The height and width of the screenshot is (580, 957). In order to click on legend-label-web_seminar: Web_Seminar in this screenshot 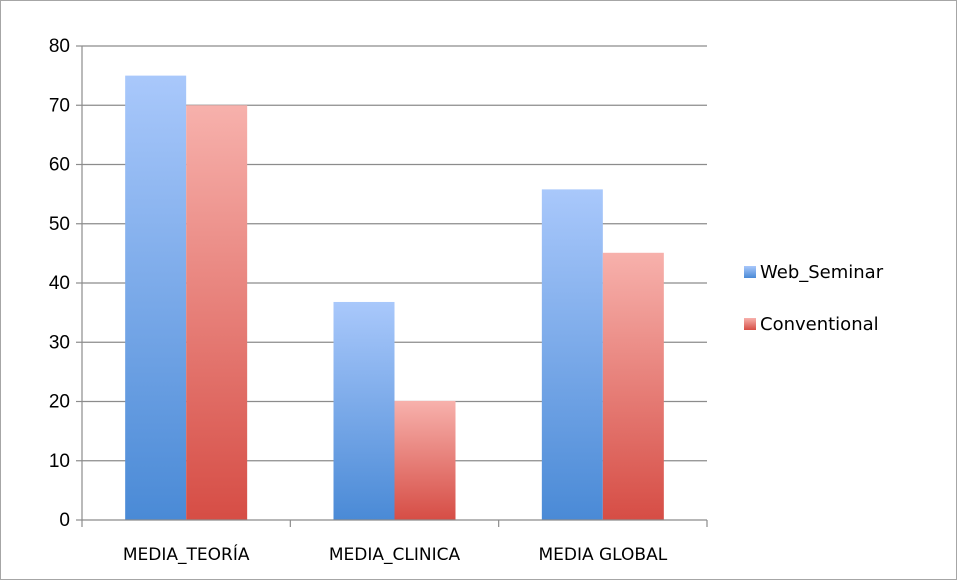, I will do `click(822, 272)`.